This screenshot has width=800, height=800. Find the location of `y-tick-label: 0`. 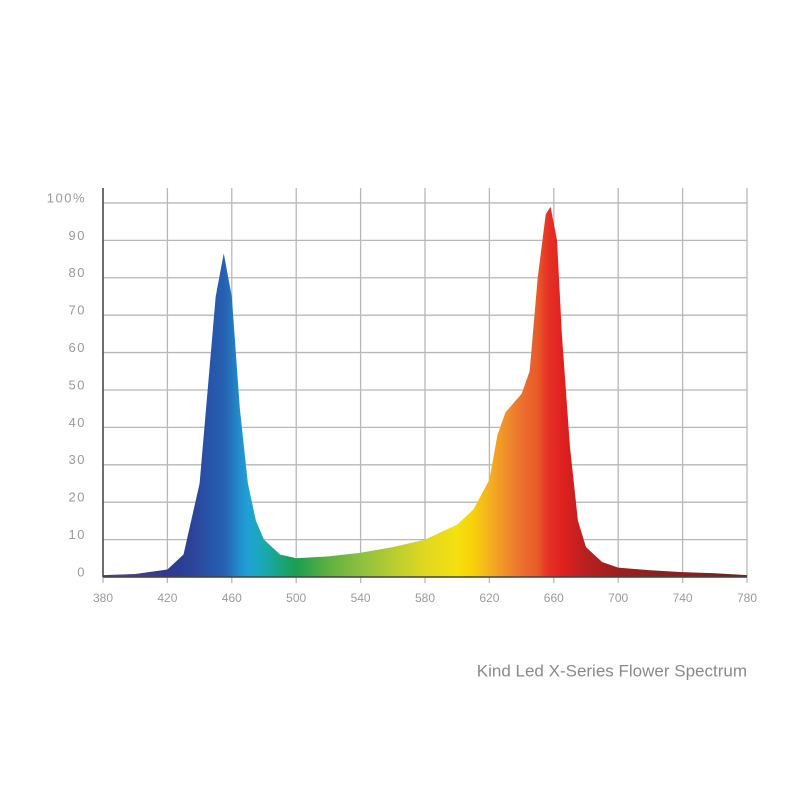

y-tick-label: 0 is located at coordinates (81, 571).